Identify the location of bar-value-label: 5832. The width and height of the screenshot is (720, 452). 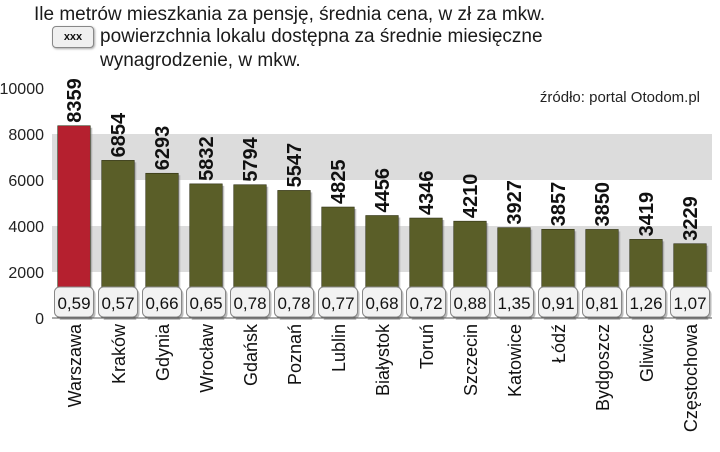
(207, 158).